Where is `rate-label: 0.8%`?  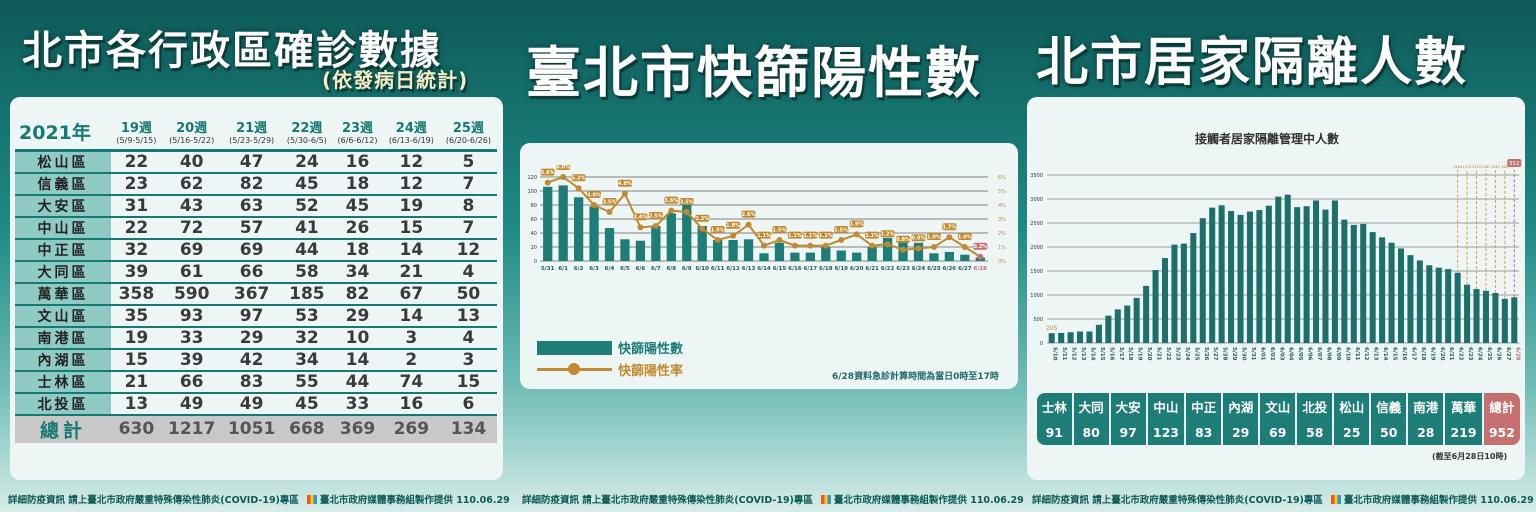 rate-label: 0.8% is located at coordinates (903, 240).